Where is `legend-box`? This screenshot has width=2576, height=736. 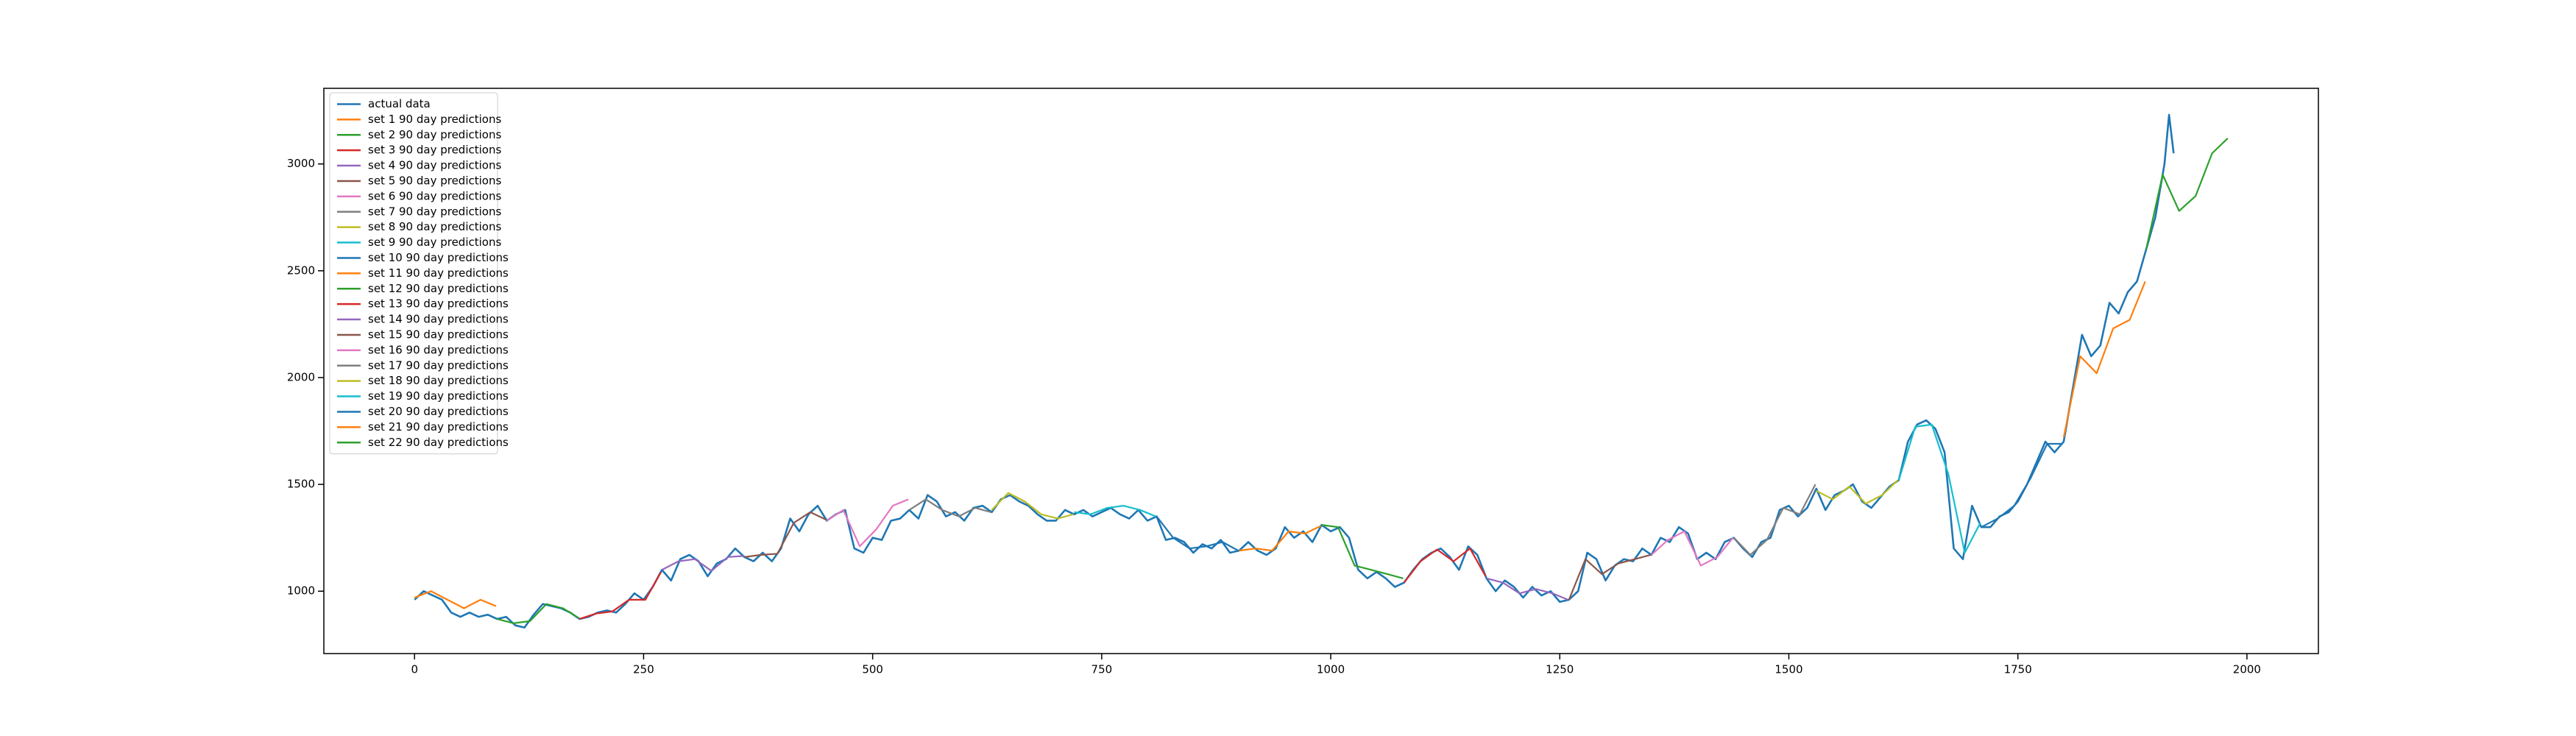 legend-box is located at coordinates (413, 273).